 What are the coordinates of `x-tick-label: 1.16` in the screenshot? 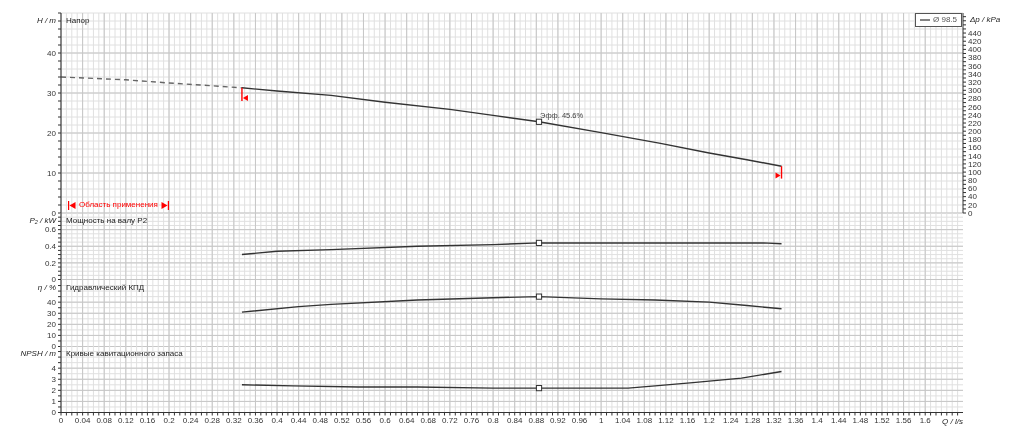 It's located at (687, 421).